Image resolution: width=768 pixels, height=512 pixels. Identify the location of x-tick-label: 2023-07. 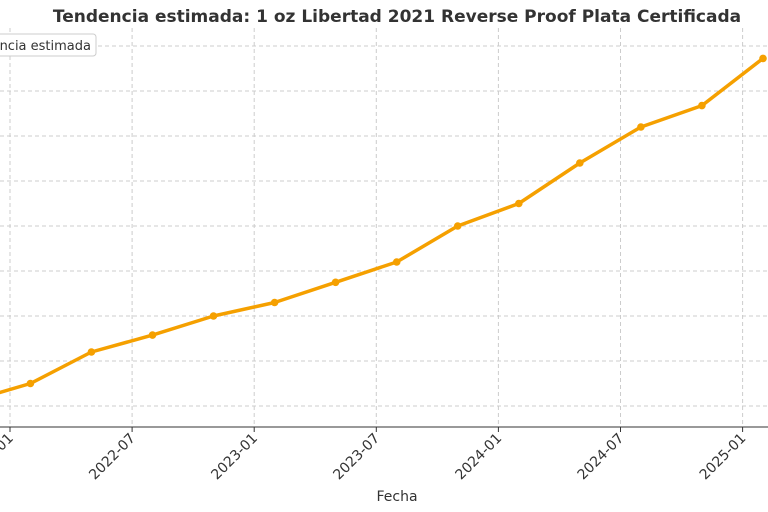
(356, 457).